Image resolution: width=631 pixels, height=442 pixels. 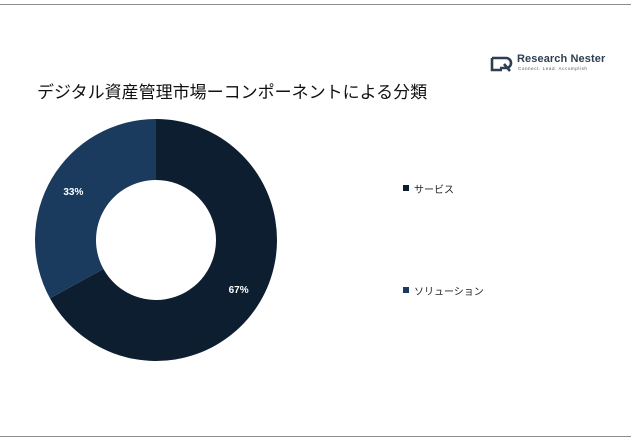 I want to click on top-divider, so click(x=315, y=4).